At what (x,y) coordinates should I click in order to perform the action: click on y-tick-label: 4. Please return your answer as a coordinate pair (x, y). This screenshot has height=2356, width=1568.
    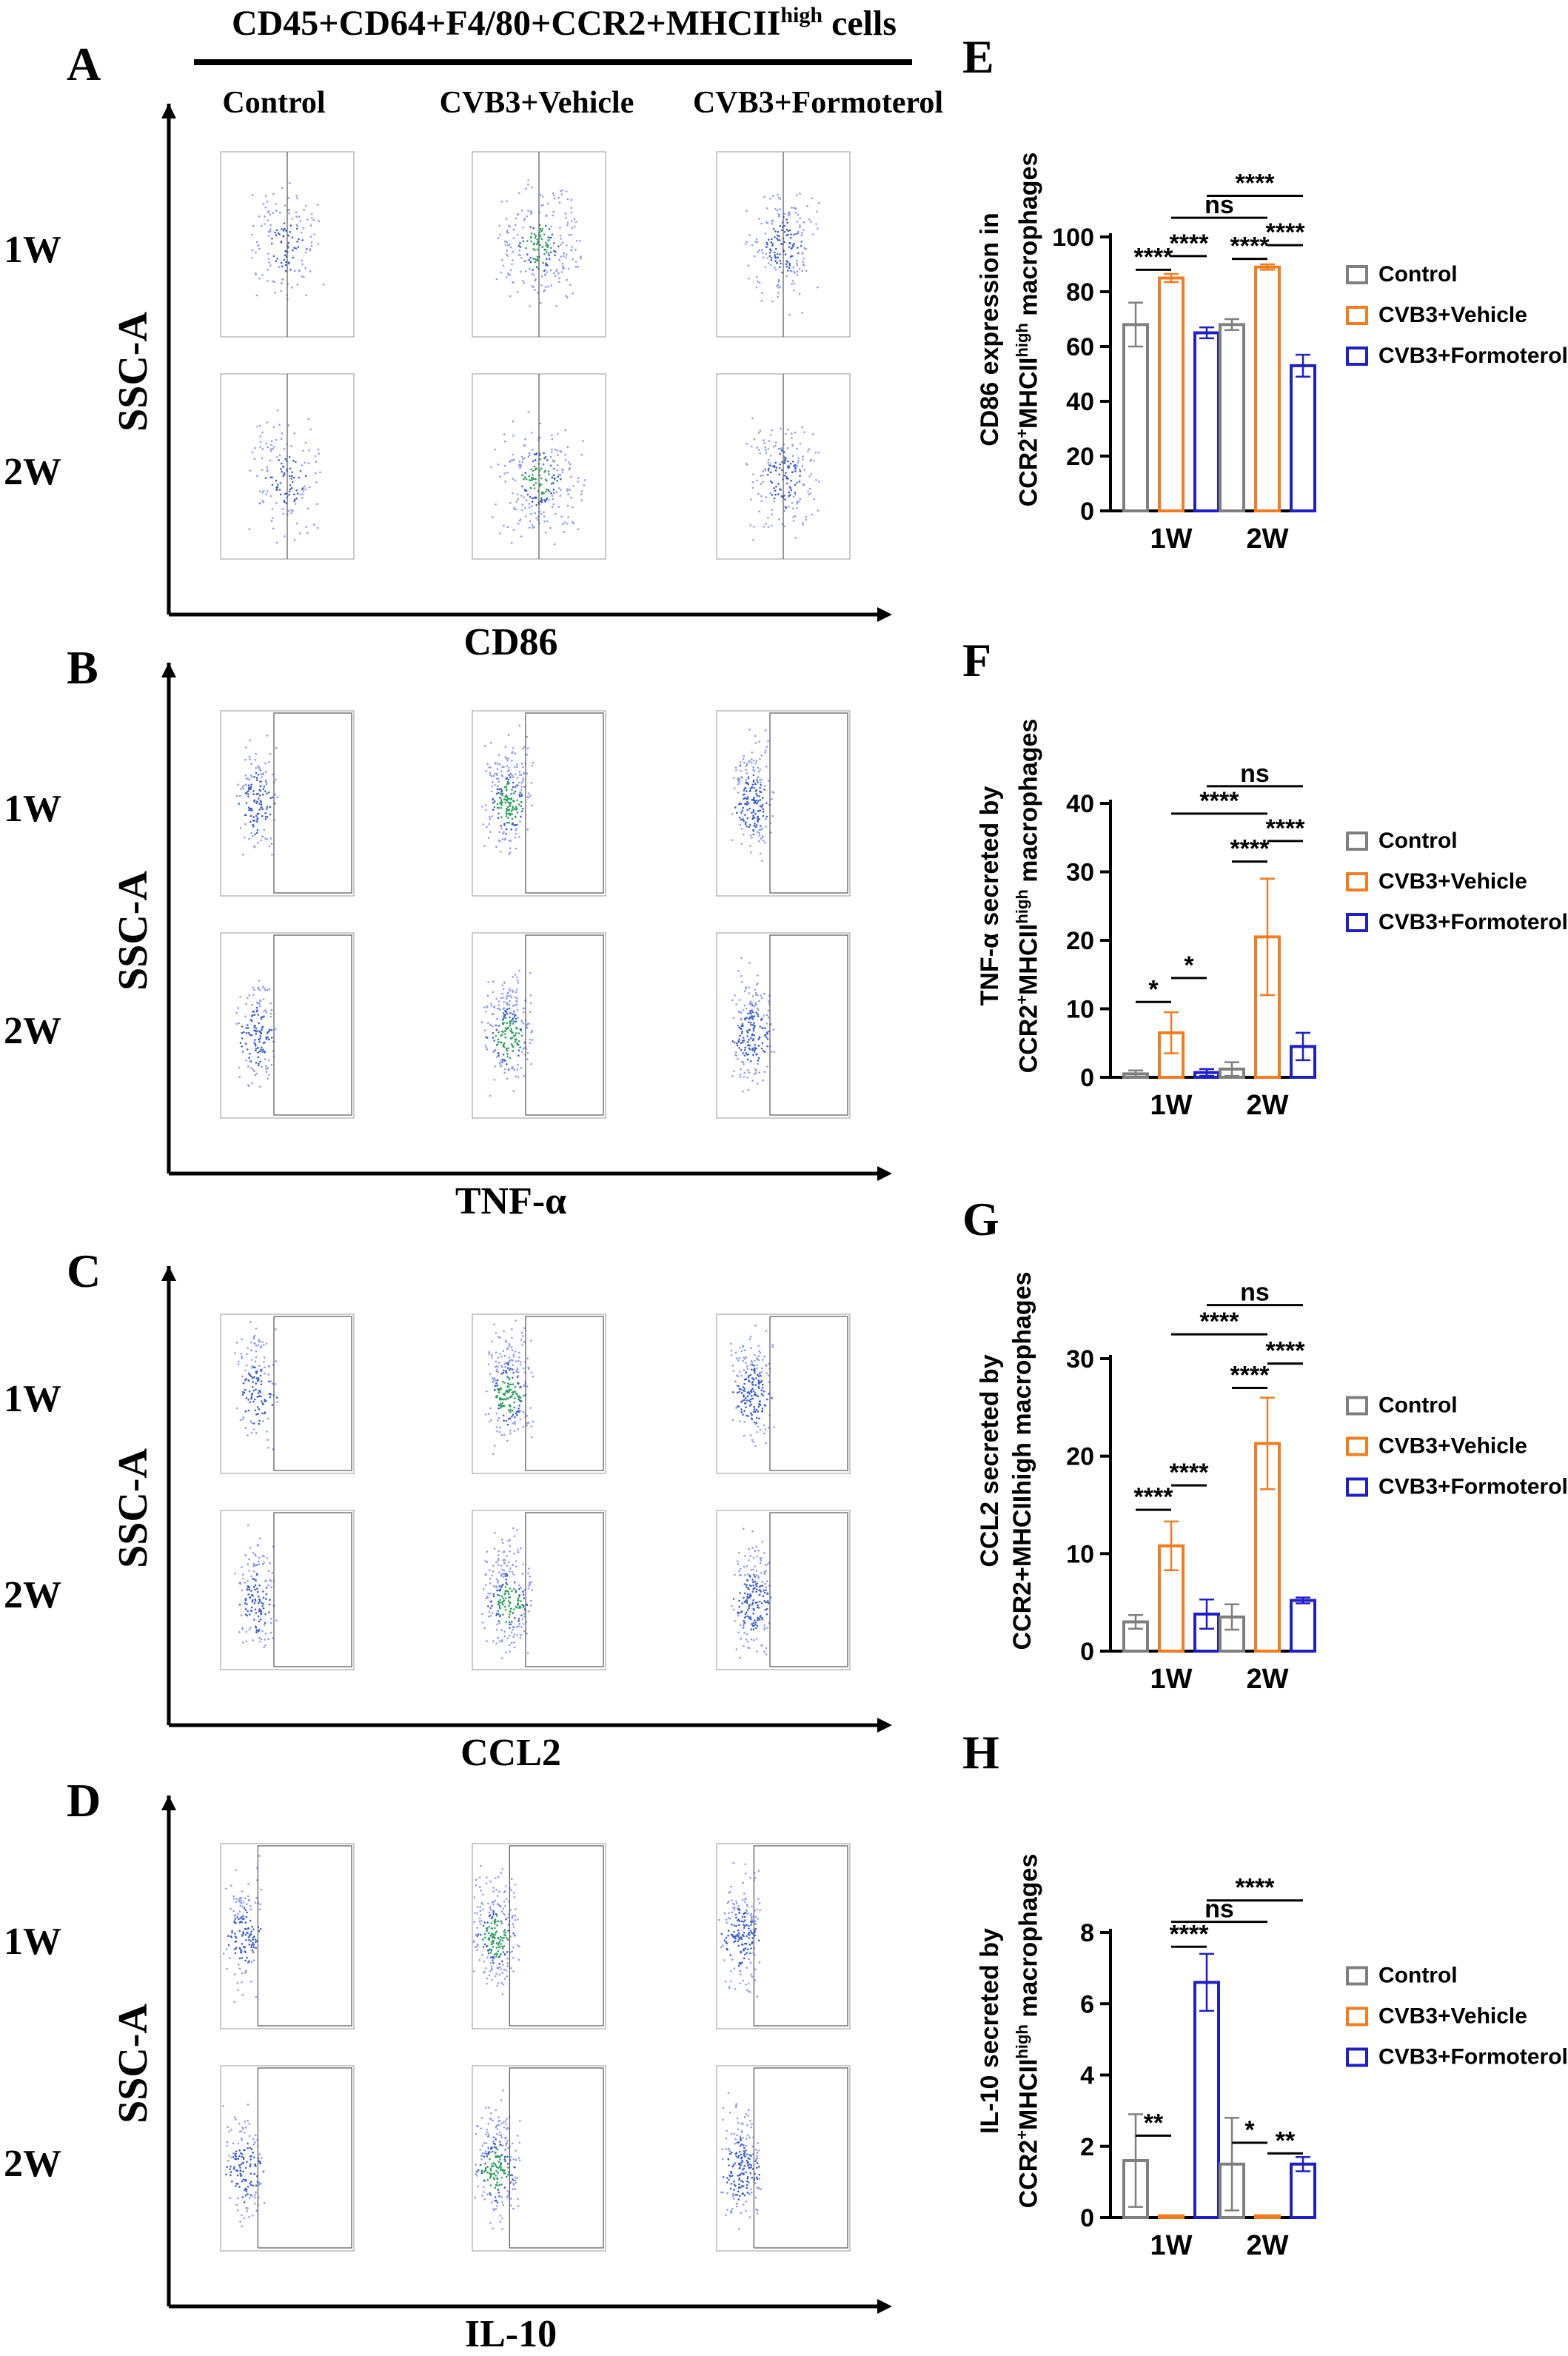
    Looking at the image, I should click on (1087, 2076).